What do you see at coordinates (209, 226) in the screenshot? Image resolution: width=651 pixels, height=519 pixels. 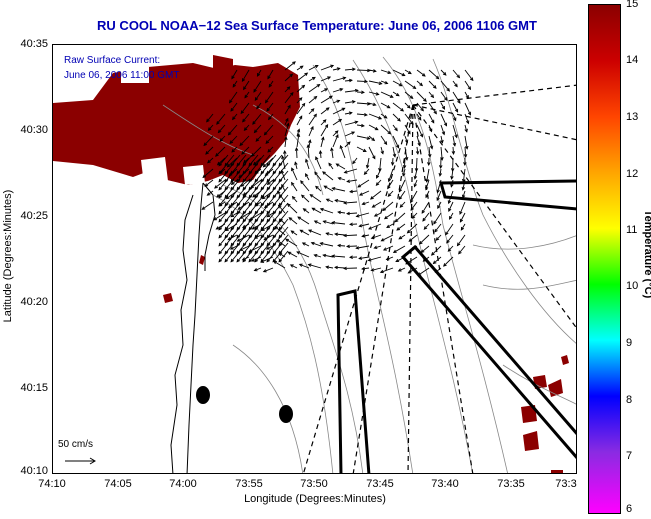 I see `coastline-hook` at bounding box center [209, 226].